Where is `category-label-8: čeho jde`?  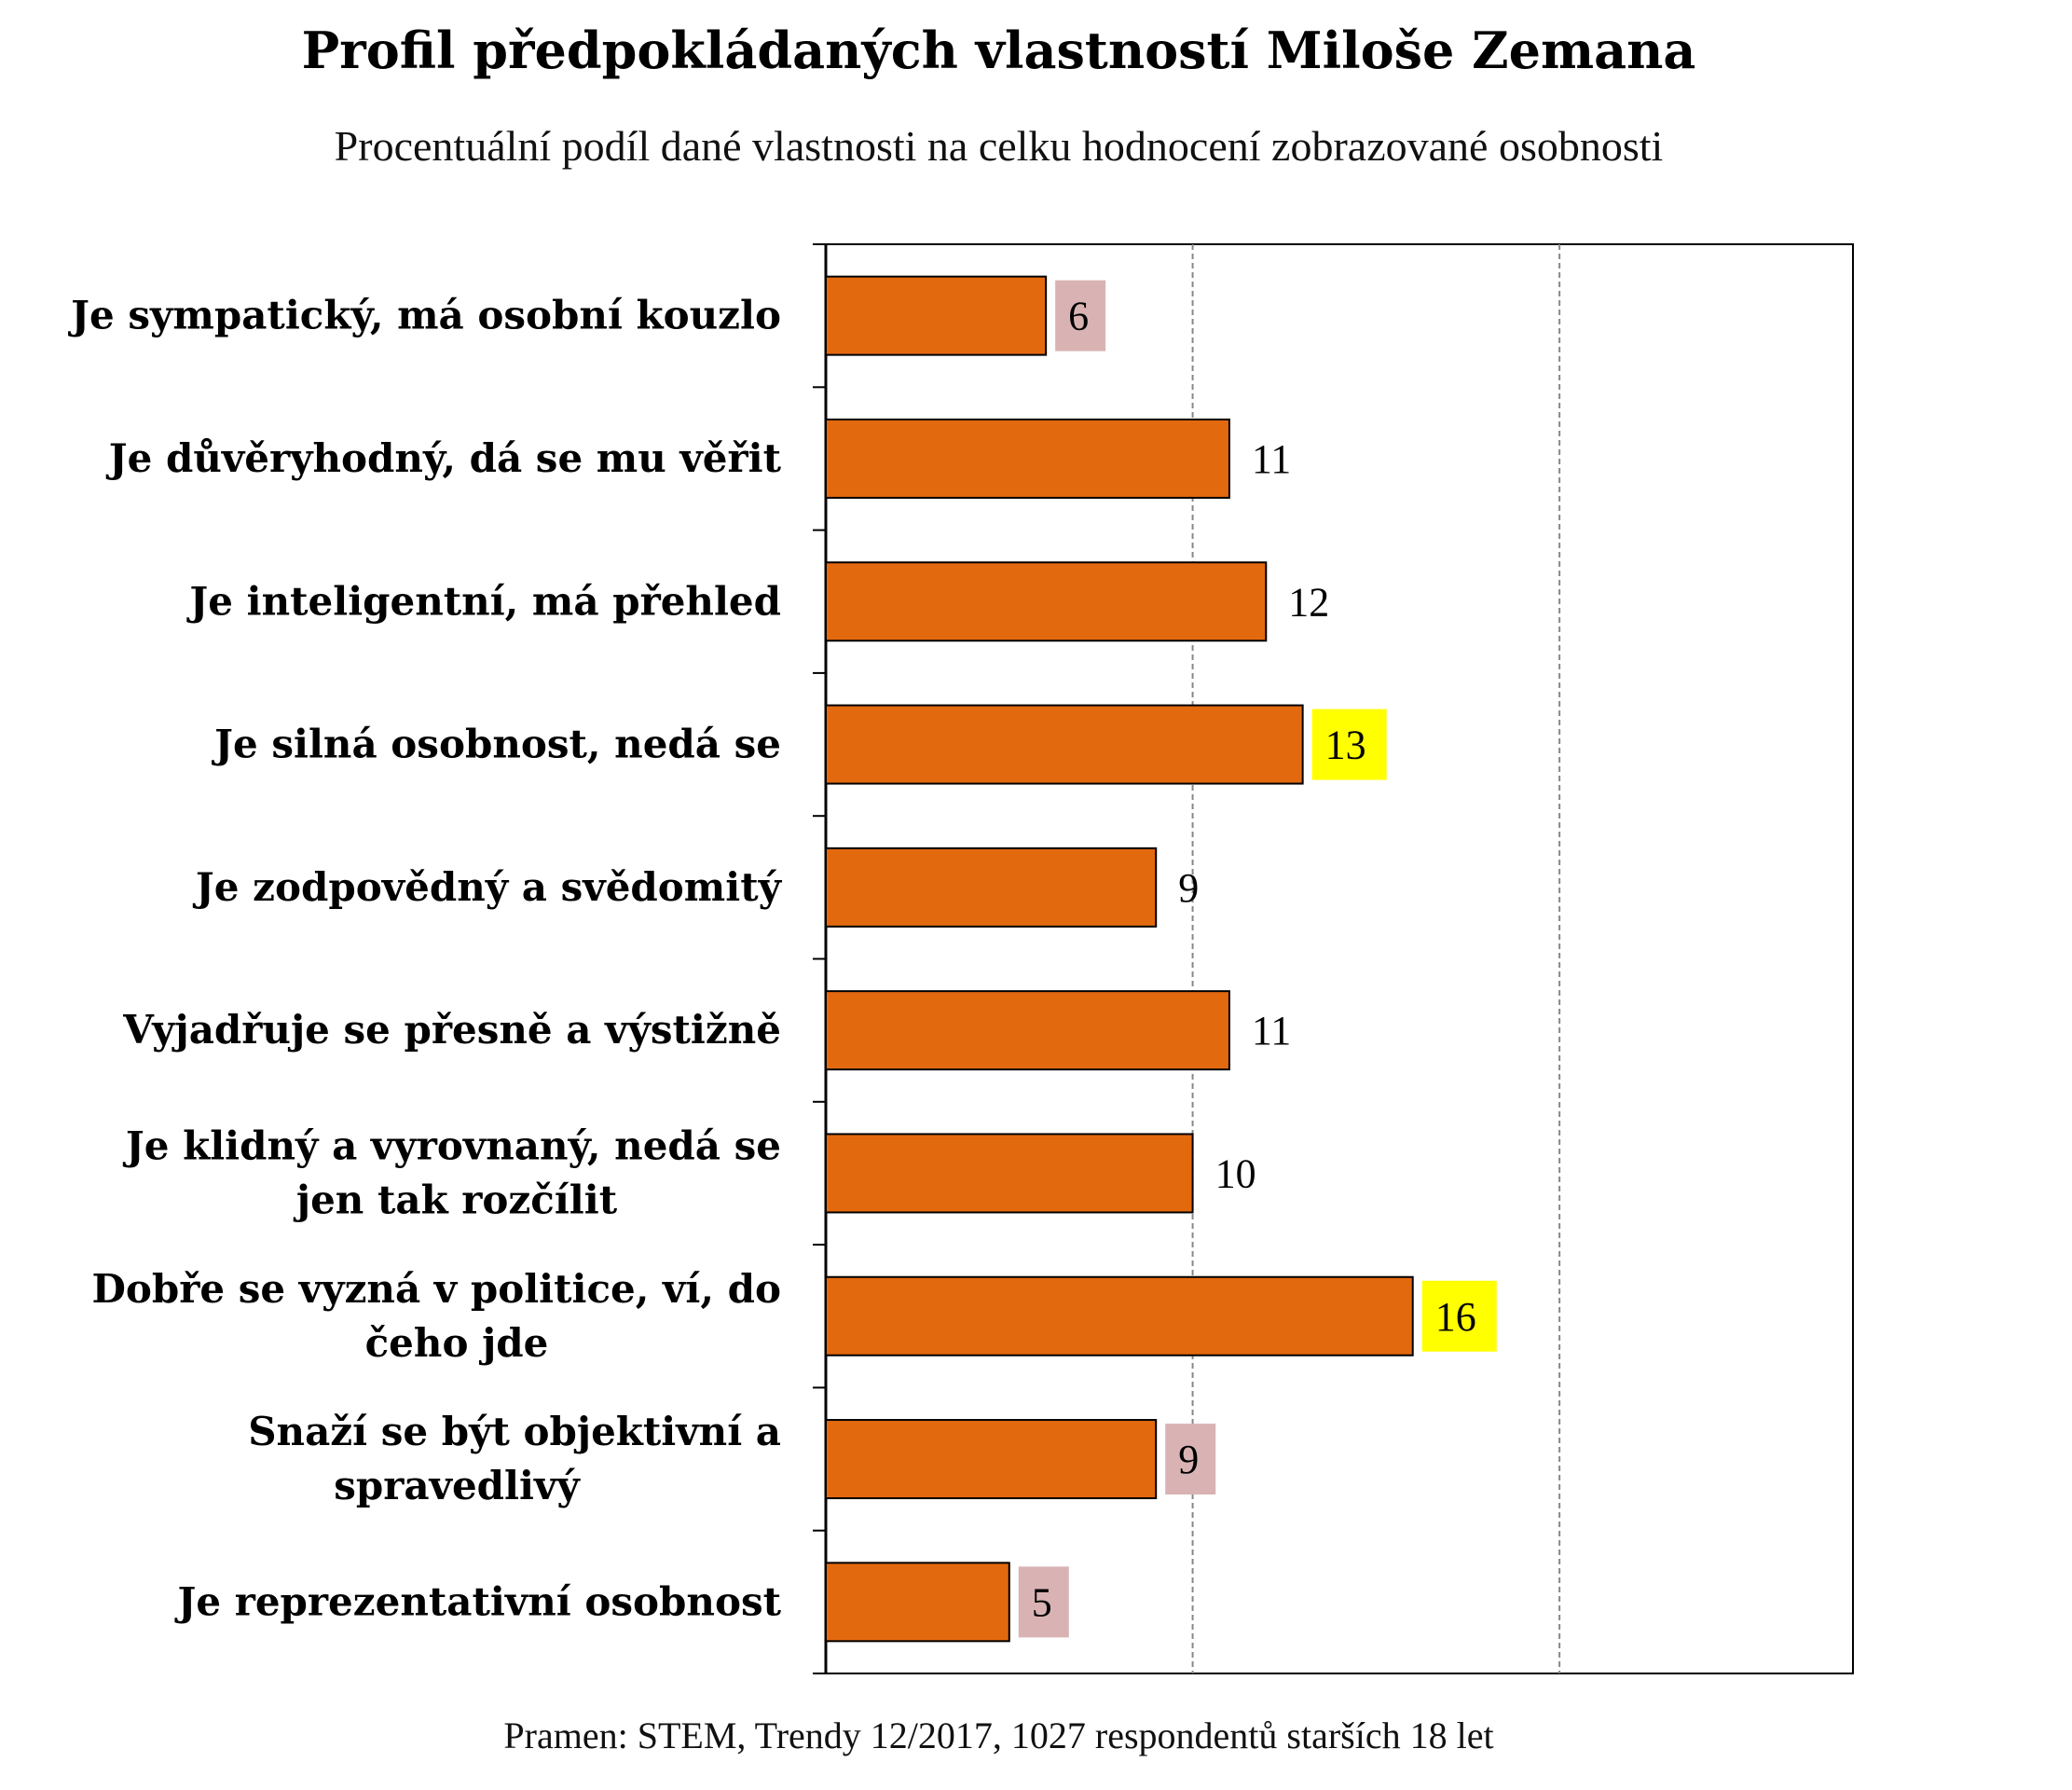 category-label-8: čeho jde is located at coordinates (457, 1343).